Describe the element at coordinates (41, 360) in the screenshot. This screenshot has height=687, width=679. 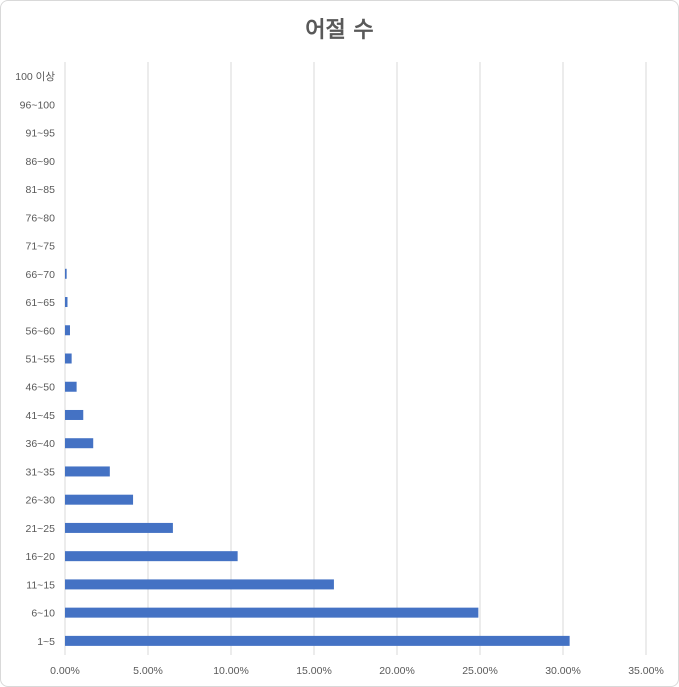
I see `category-label: 51~55` at that location.